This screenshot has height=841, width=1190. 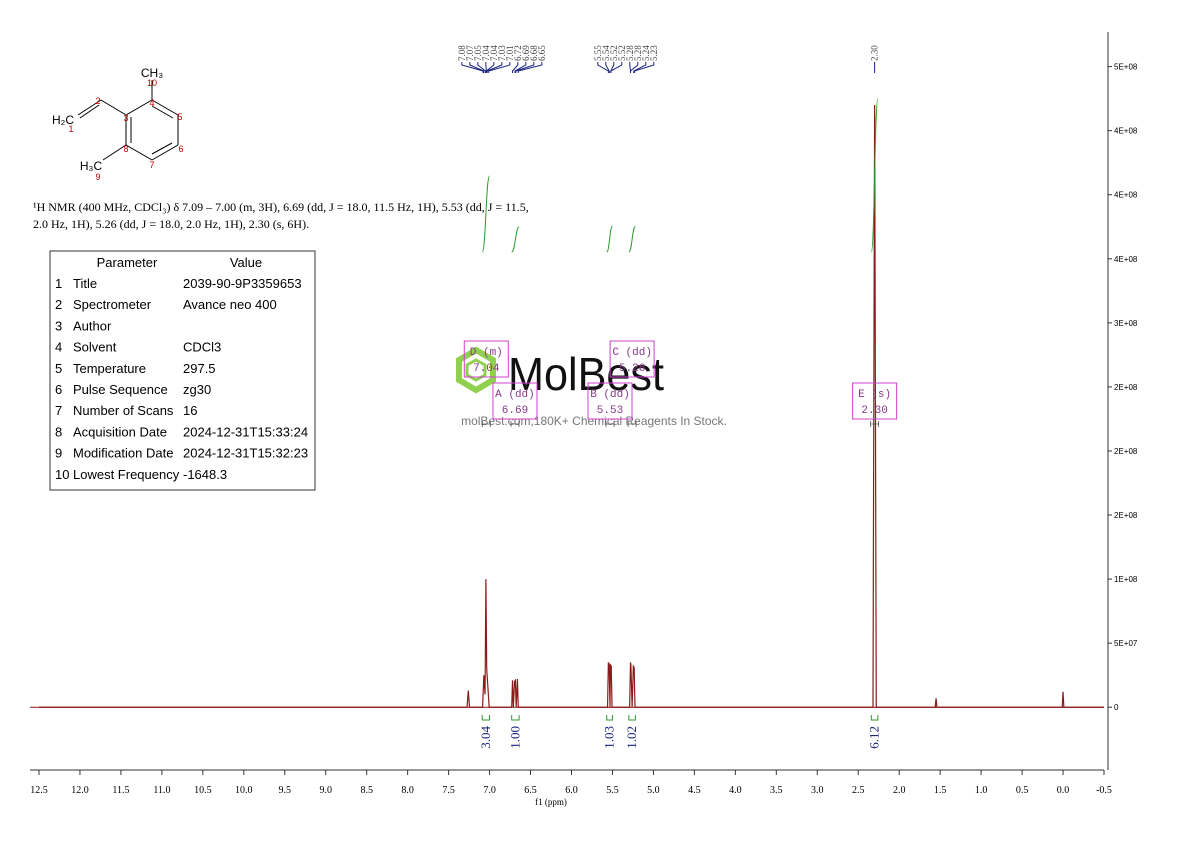 What do you see at coordinates (694, 790) in the screenshot?
I see `x-tick-label: 4.5` at bounding box center [694, 790].